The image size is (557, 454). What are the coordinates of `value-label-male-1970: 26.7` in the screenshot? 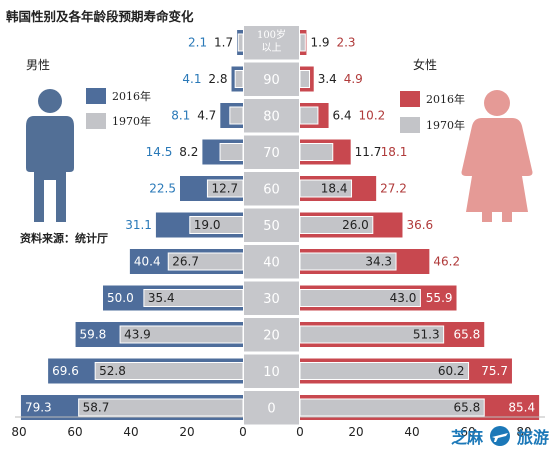 It's located at (185, 262).